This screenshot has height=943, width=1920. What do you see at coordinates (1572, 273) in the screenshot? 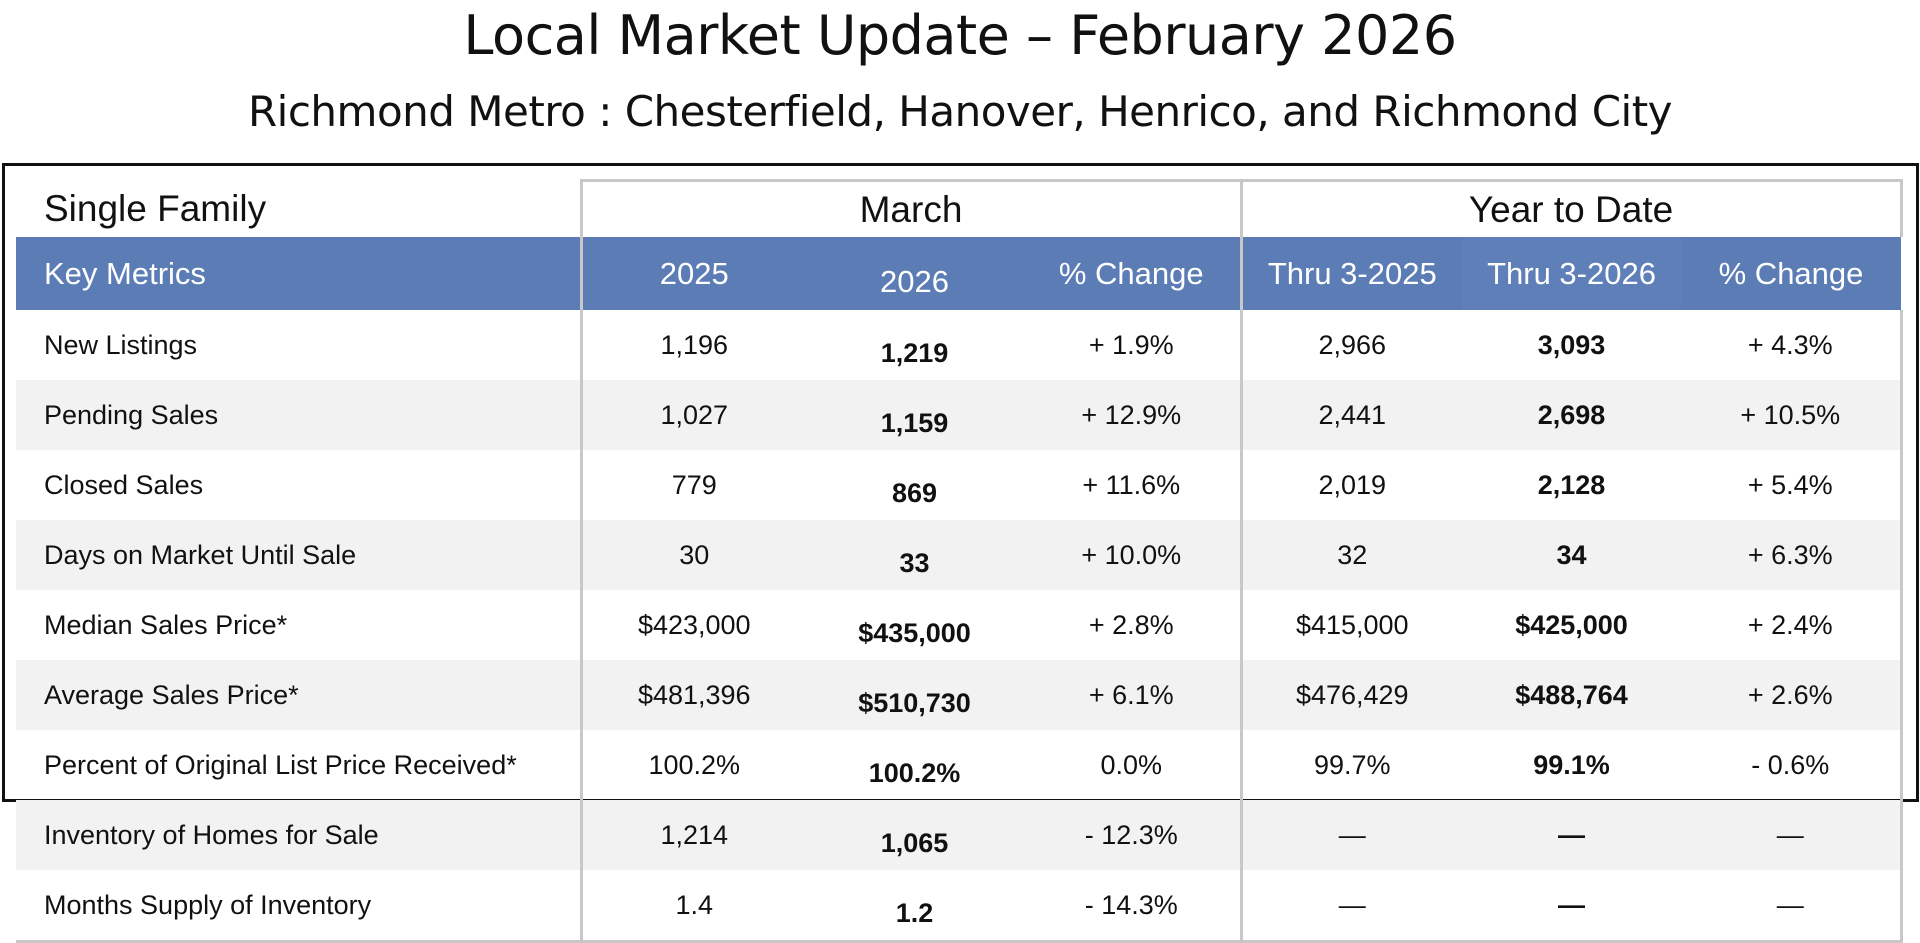
I see `header-ytd-cur: Thru 3-2026` at bounding box center [1572, 273].